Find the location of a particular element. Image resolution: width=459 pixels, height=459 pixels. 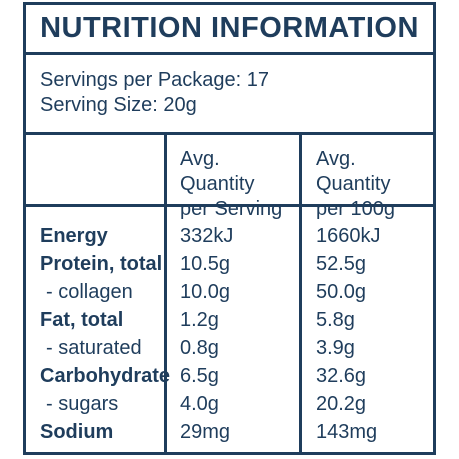

energy-per-serving: 332kJ is located at coordinates (207, 236).